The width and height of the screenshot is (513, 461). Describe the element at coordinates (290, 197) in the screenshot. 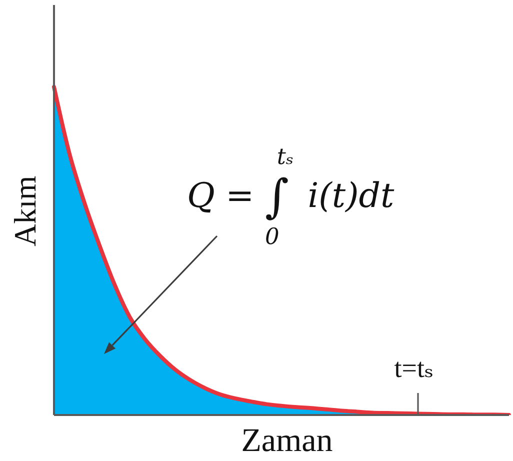

I see `text: Q = ∫0tₛ i(t)dt` at that location.